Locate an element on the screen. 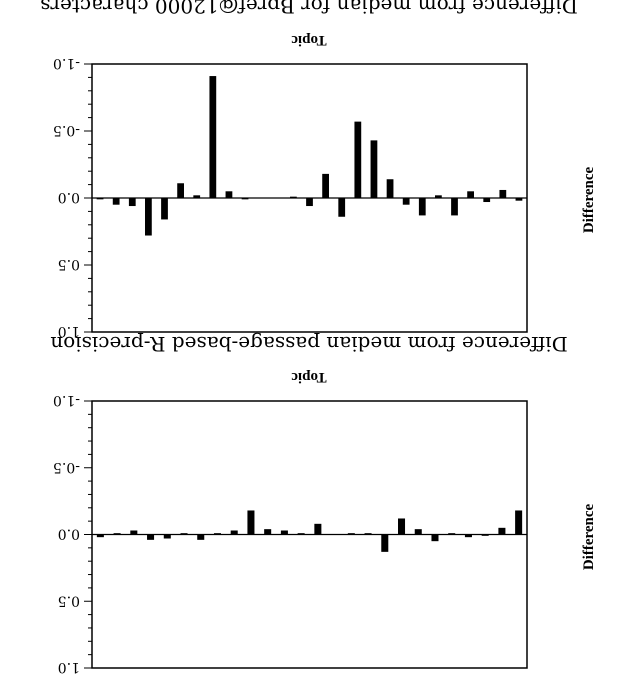  bpref-y-tick-label: -1.0 is located at coordinates (66, 63).